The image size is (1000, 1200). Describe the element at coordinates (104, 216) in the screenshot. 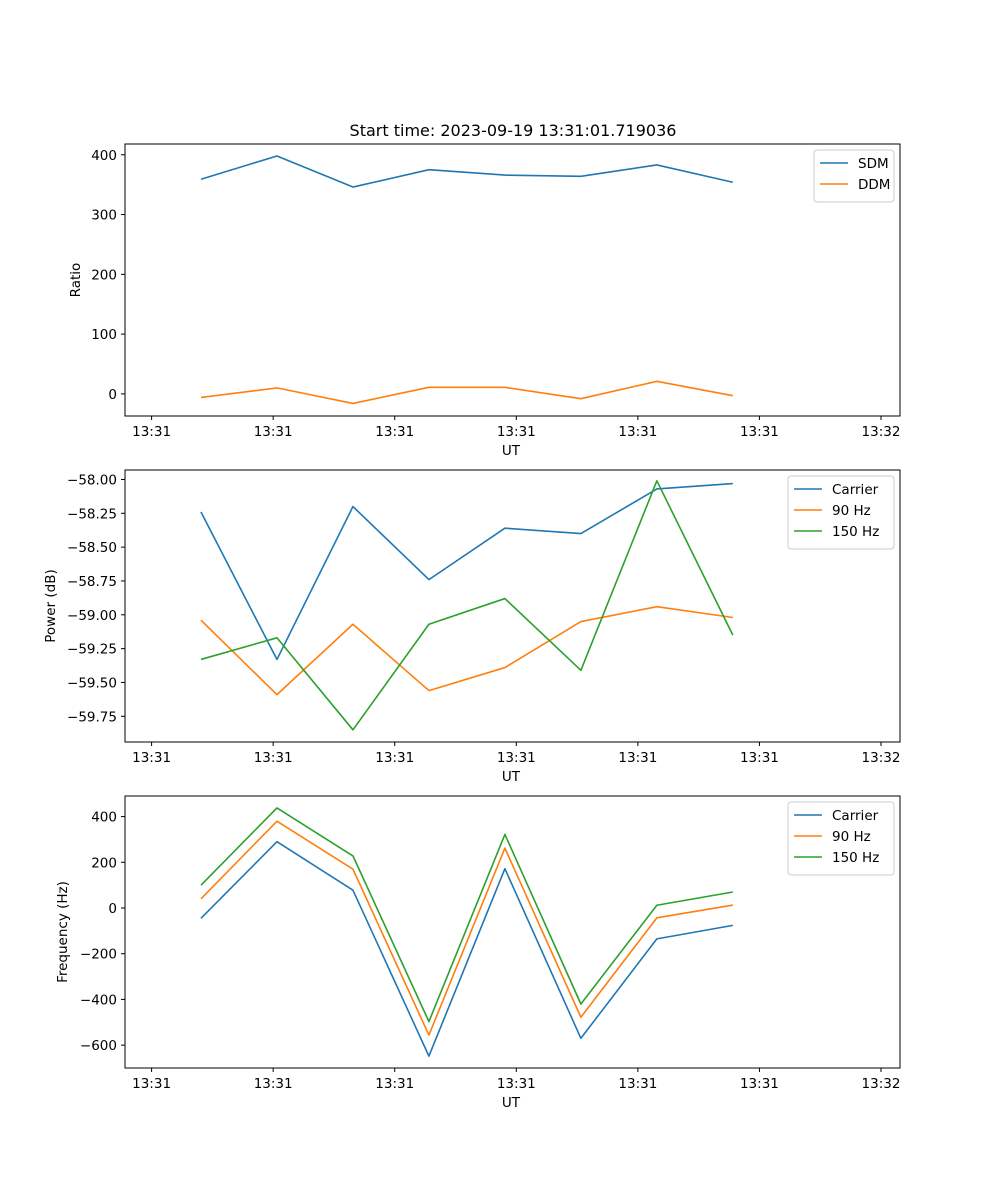

I see `y-tick-label: 300` at that location.